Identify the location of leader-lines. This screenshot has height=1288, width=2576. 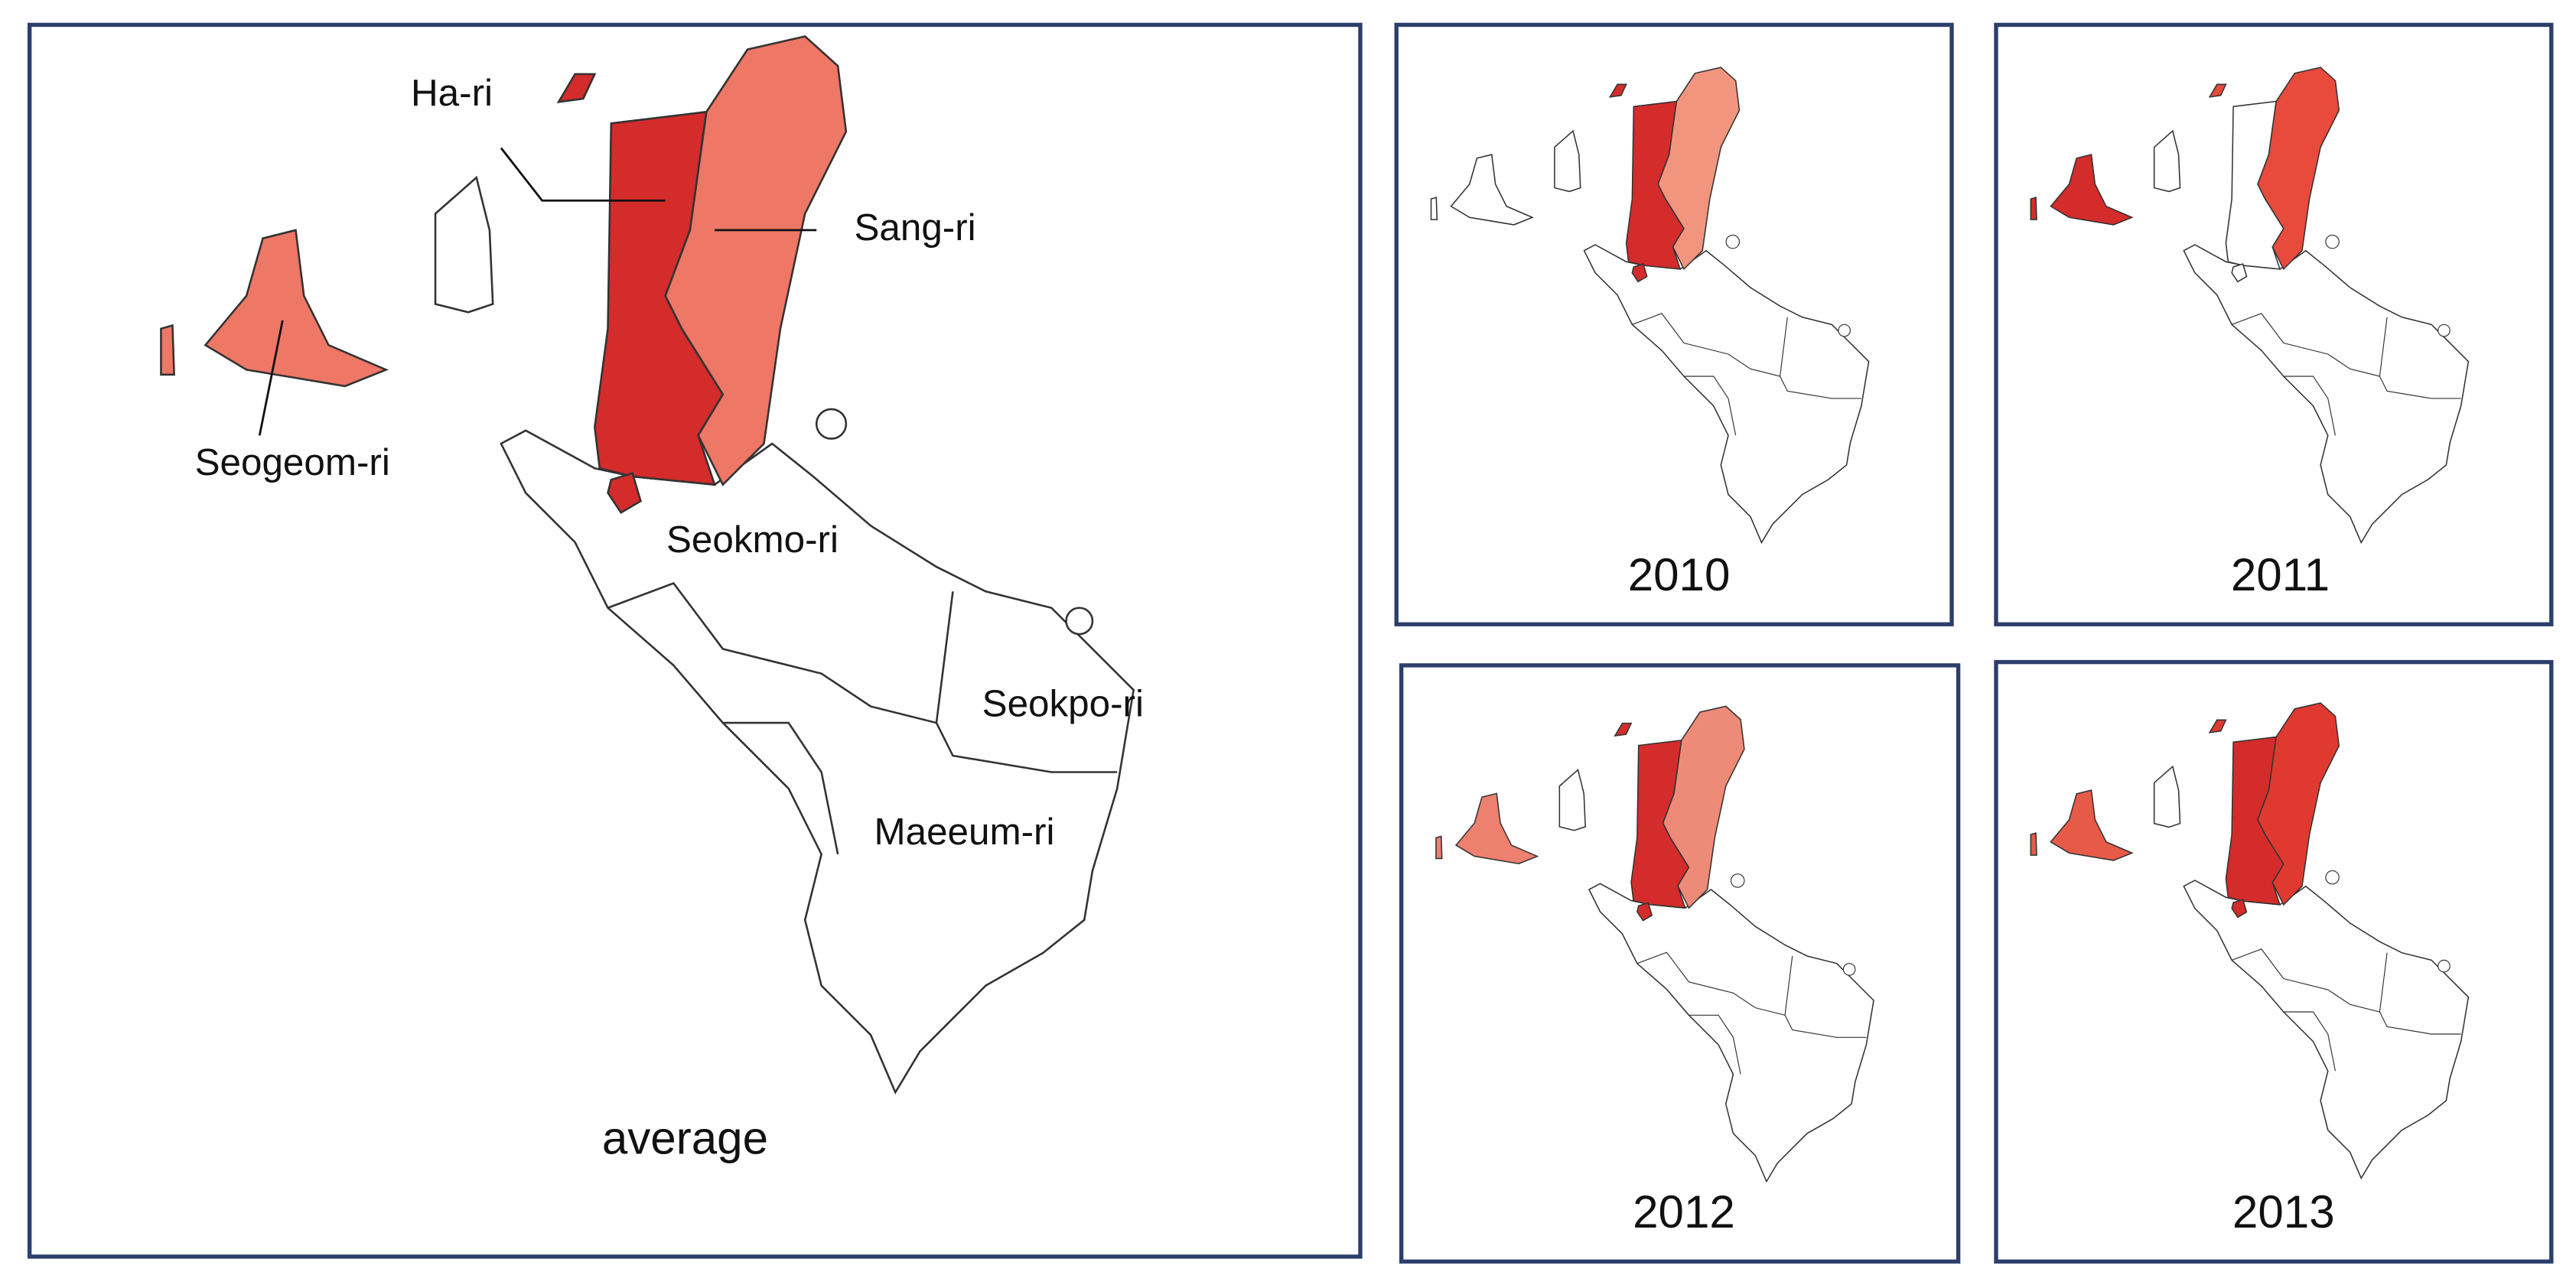
(537, 291).